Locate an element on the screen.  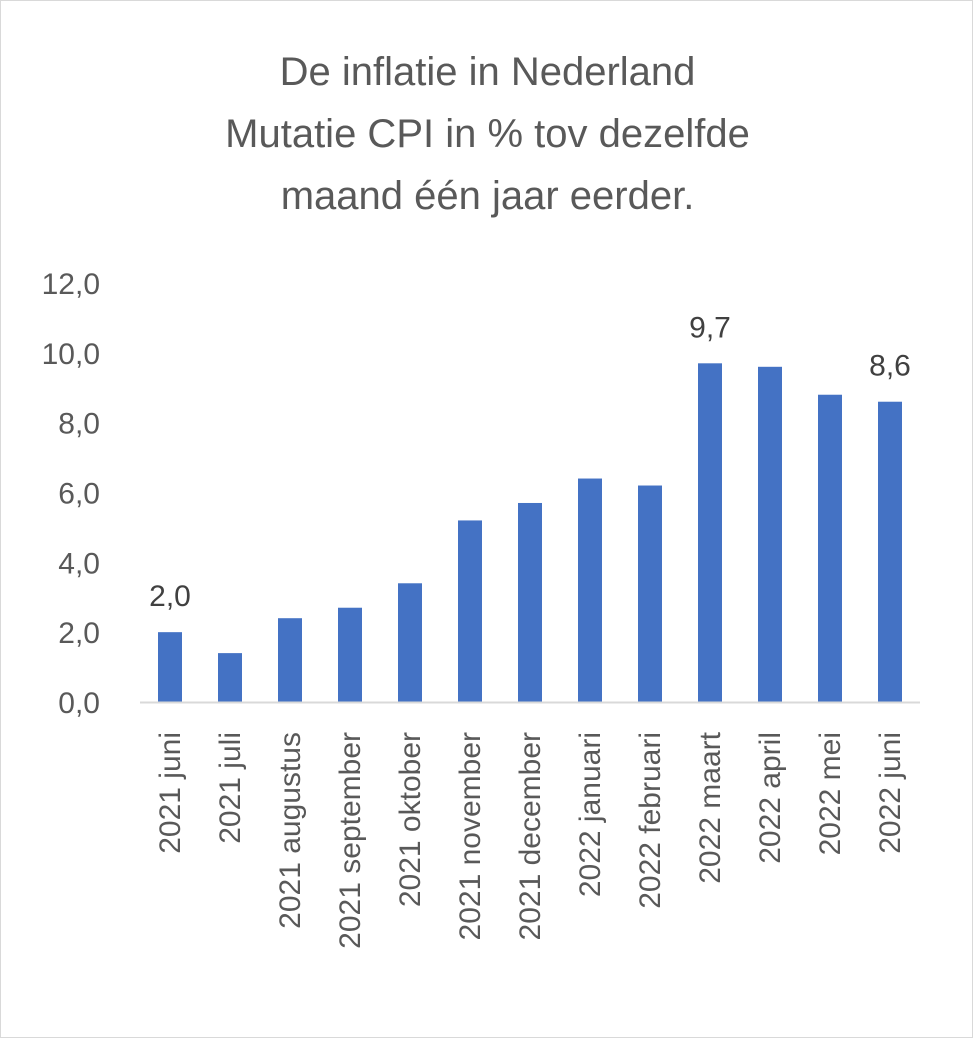
data-label: 8,6 is located at coordinates (890, 366).